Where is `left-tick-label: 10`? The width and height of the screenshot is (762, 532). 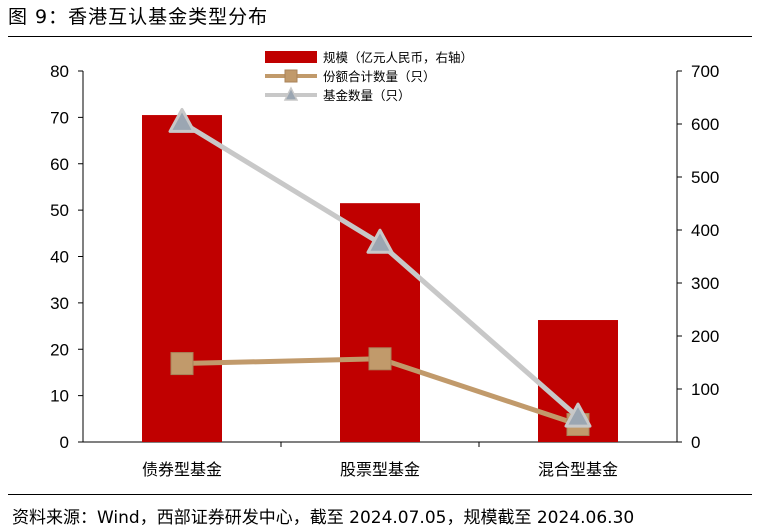 left-tick-label: 10 is located at coordinates (59, 396).